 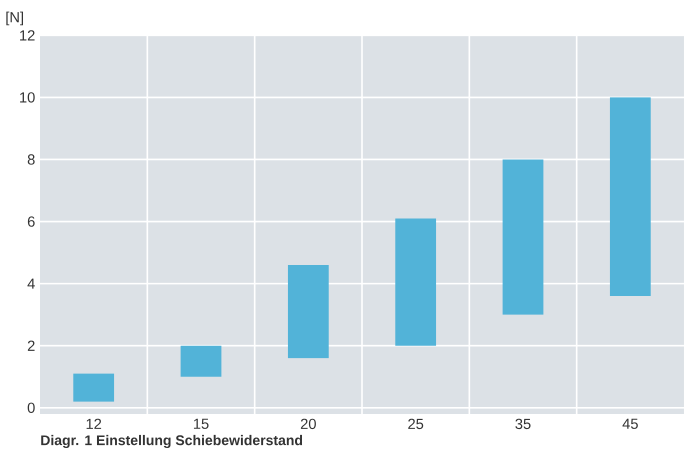 I want to click on text: Diagr. 1 Einstellung Schiebewiderstand, so click(x=171, y=441).